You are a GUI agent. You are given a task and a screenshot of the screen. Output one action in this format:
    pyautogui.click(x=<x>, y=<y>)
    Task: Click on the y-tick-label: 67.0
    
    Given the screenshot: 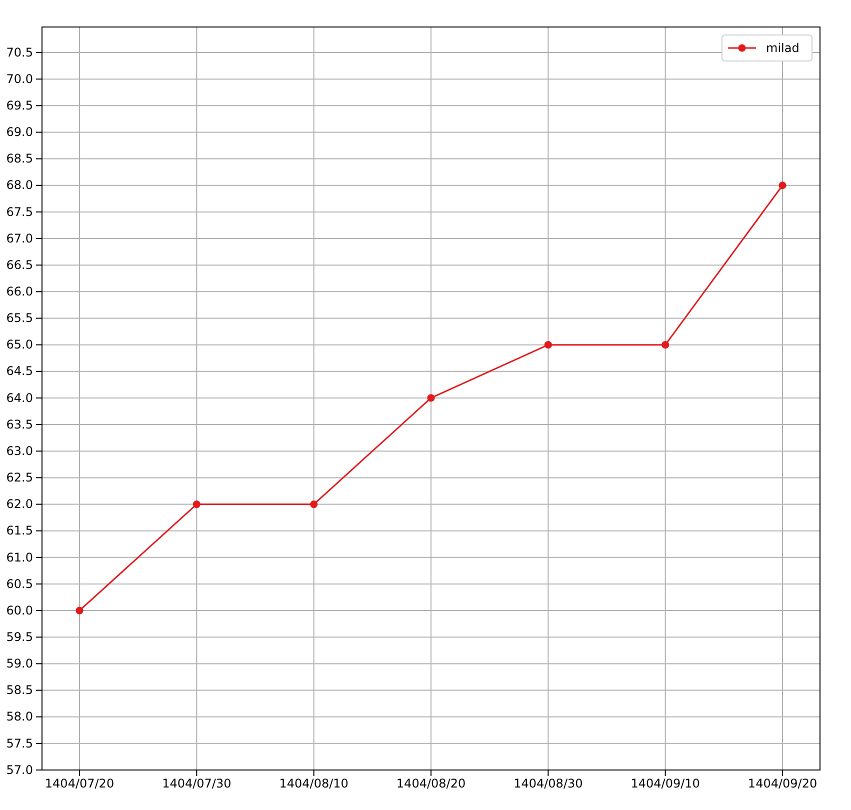 What is the action you would take?
    pyautogui.click(x=19, y=238)
    